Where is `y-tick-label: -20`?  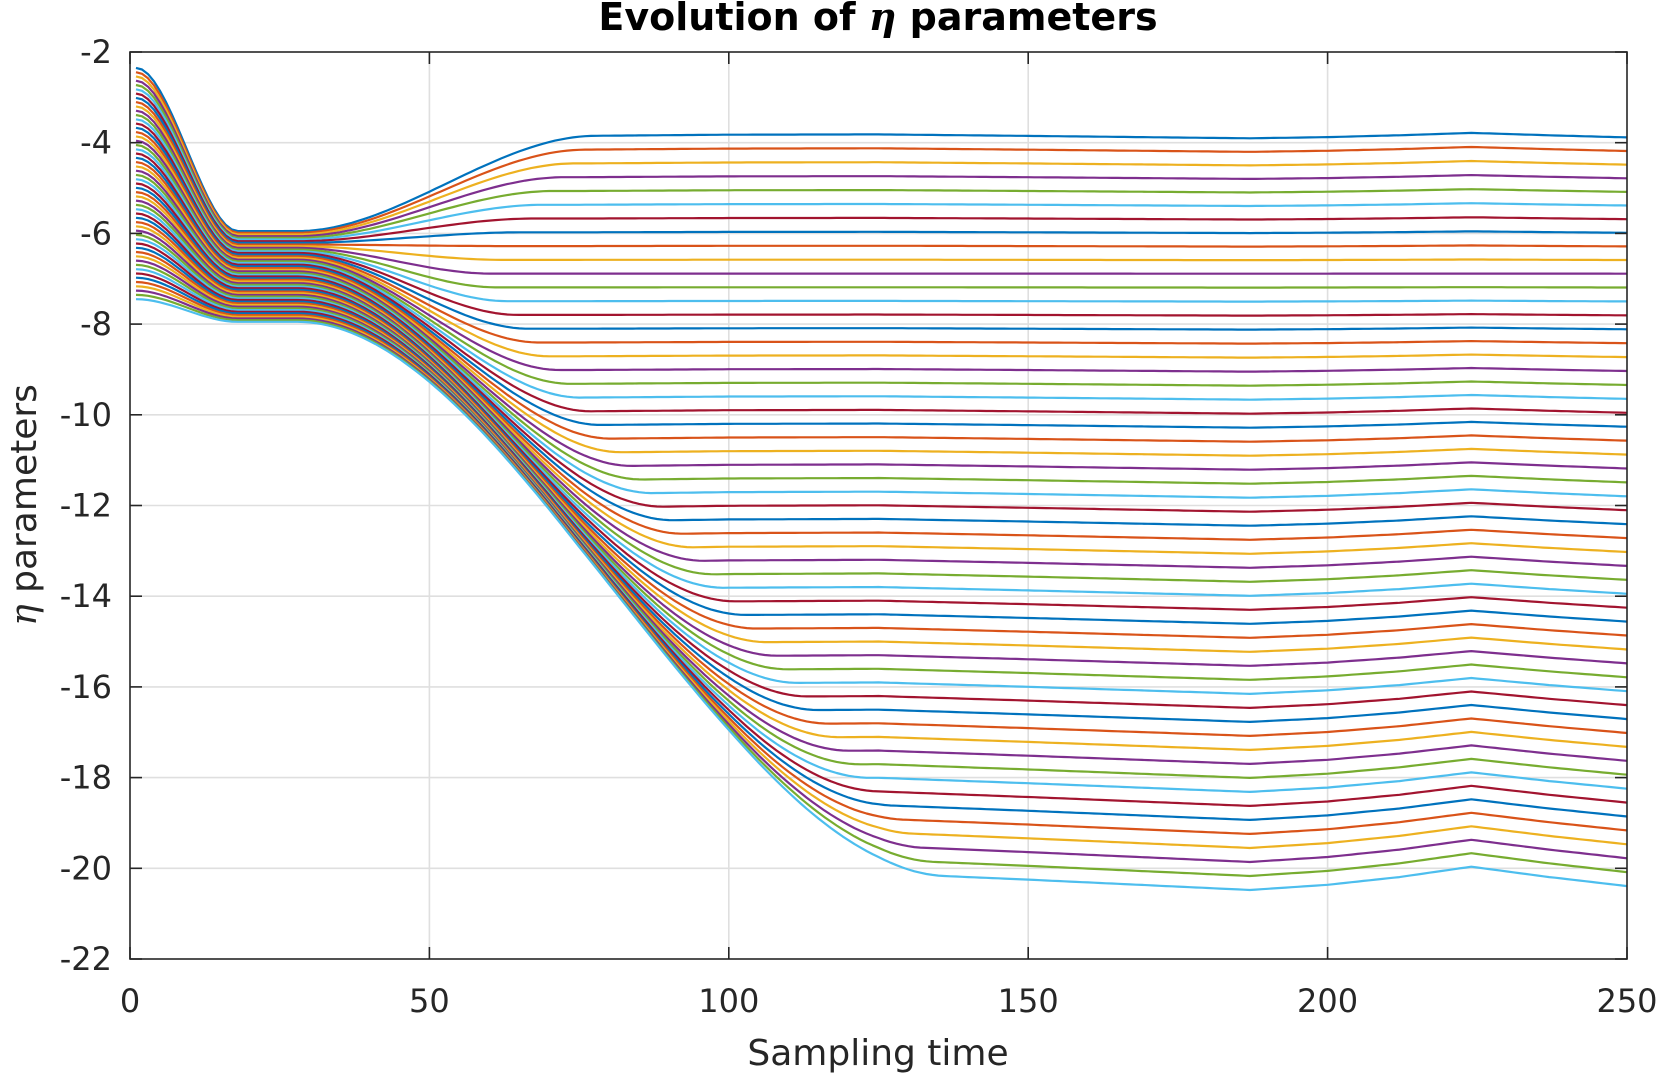 y-tick-label: -20 is located at coordinates (86, 868).